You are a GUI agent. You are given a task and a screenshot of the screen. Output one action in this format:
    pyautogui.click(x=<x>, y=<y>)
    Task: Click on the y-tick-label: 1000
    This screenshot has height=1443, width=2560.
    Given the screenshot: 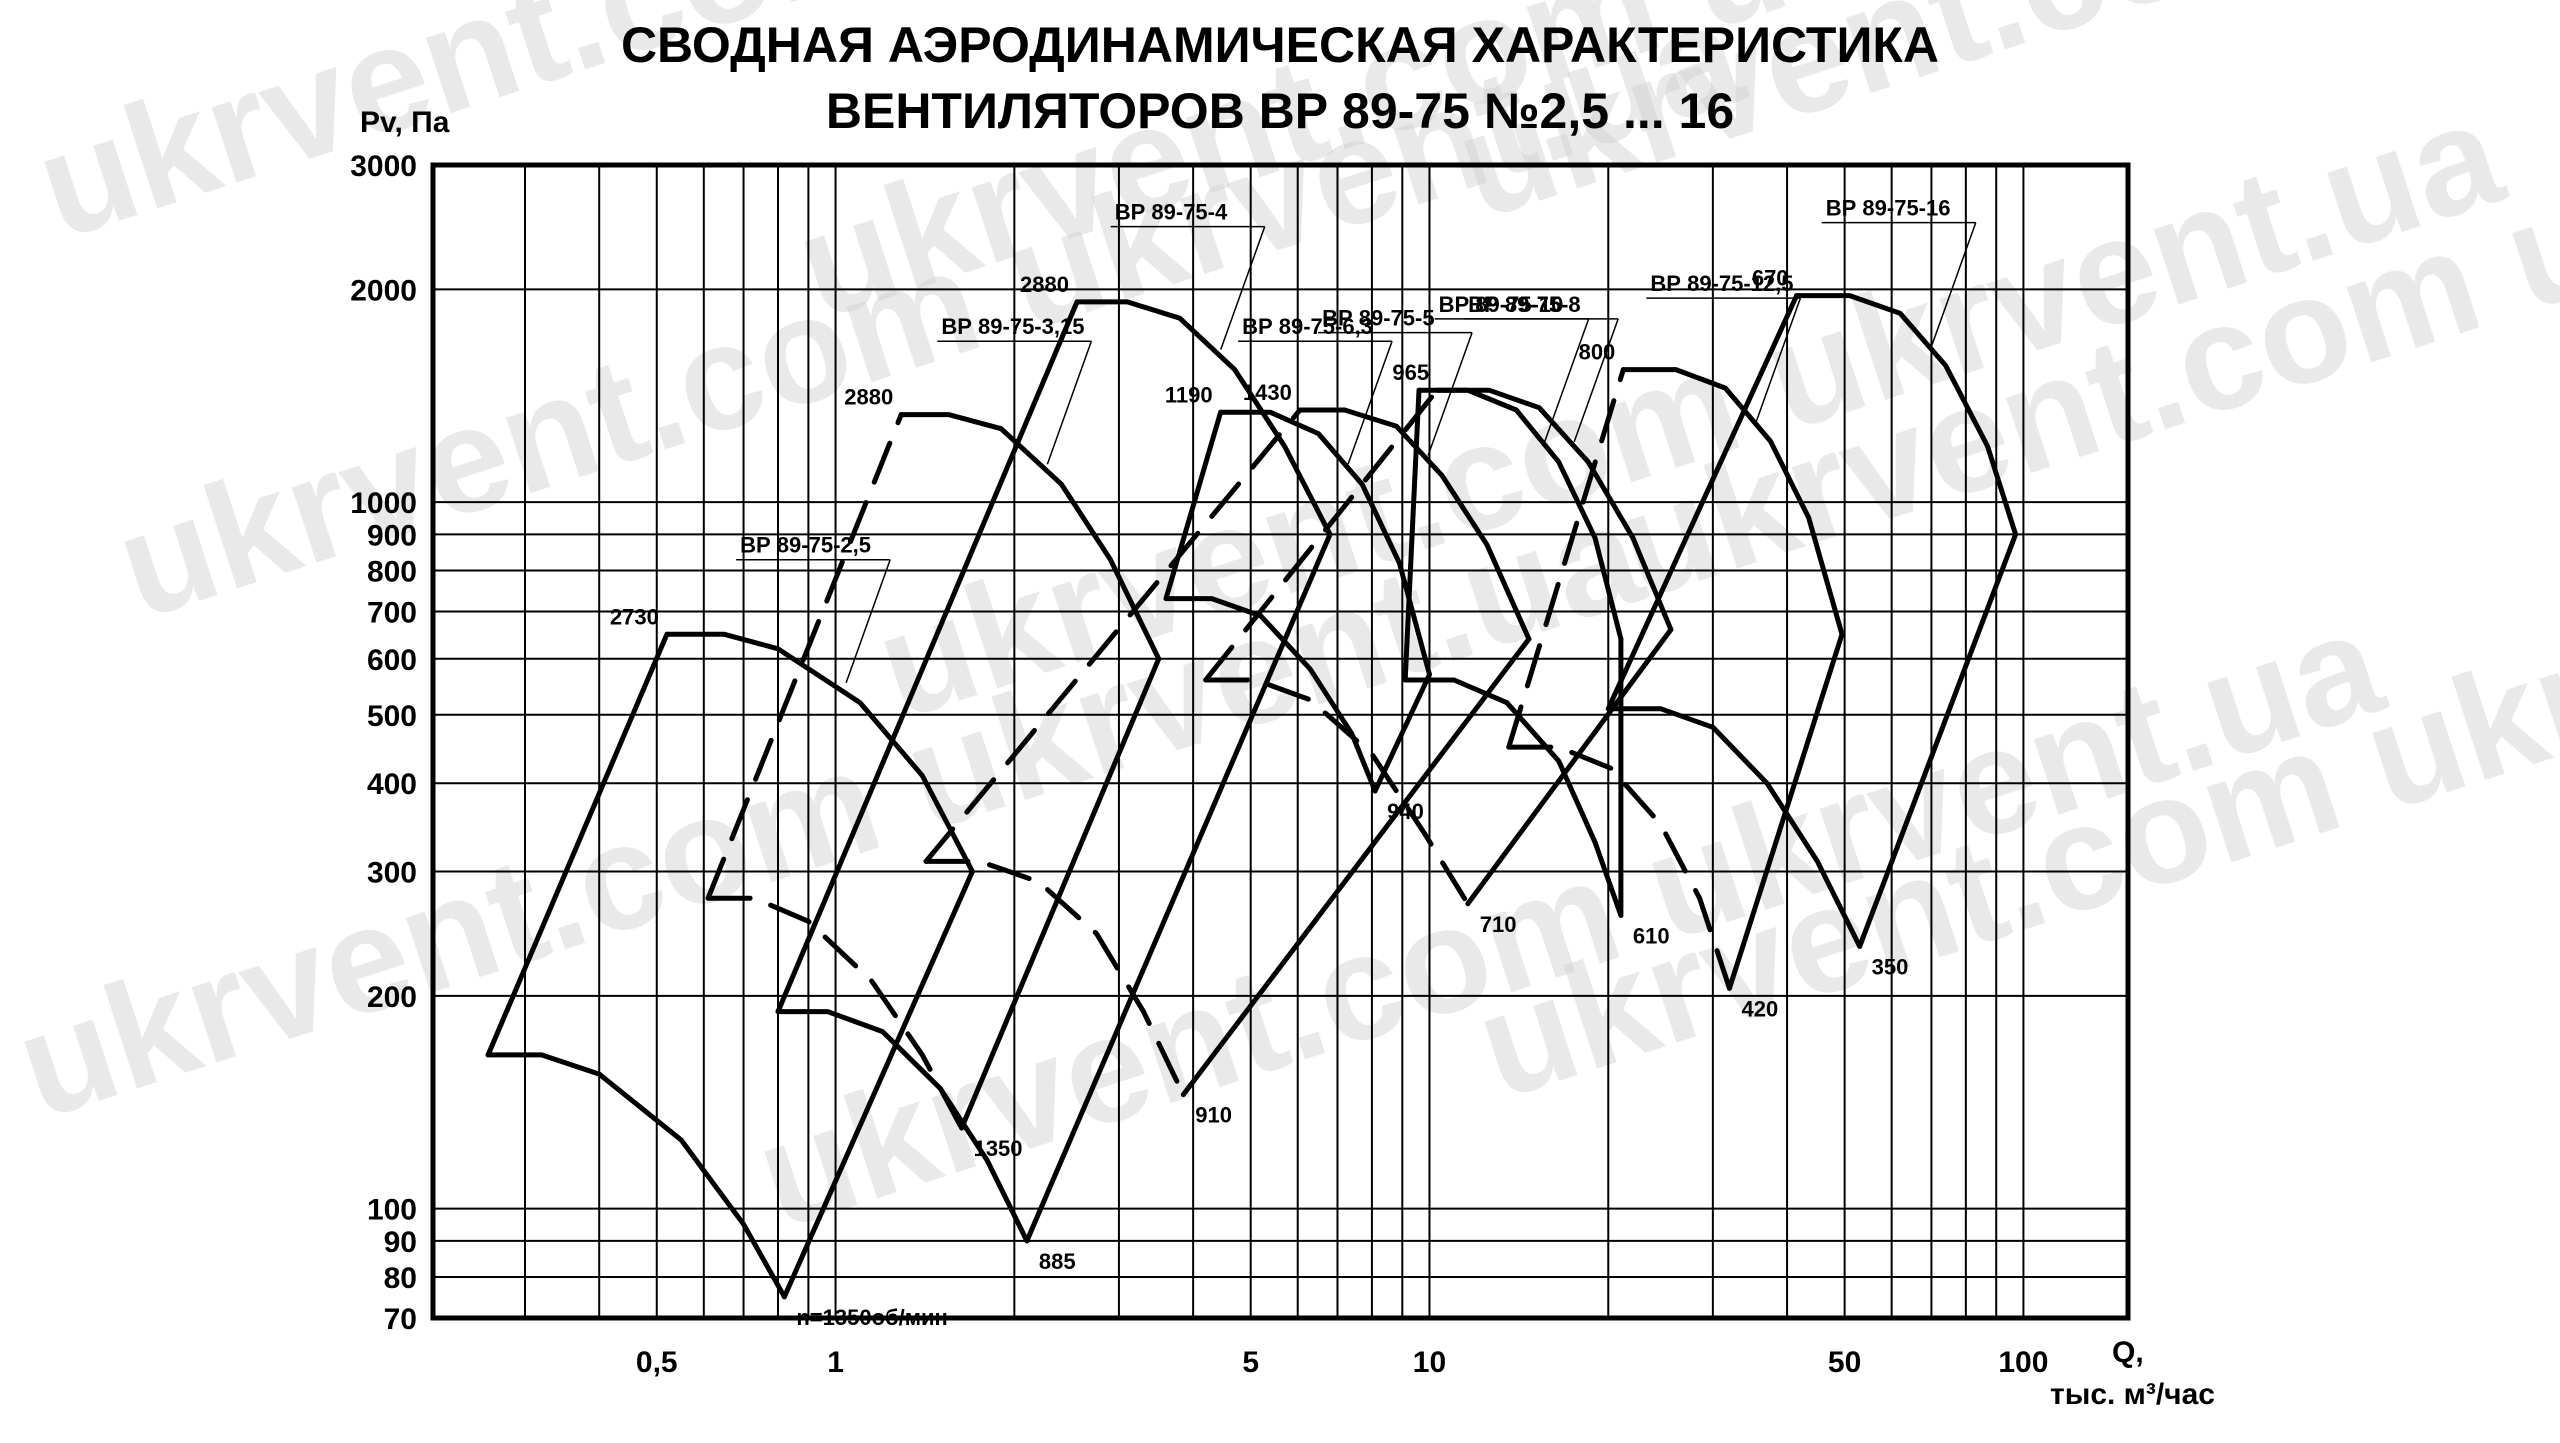 What is the action you would take?
    pyautogui.click(x=383, y=503)
    